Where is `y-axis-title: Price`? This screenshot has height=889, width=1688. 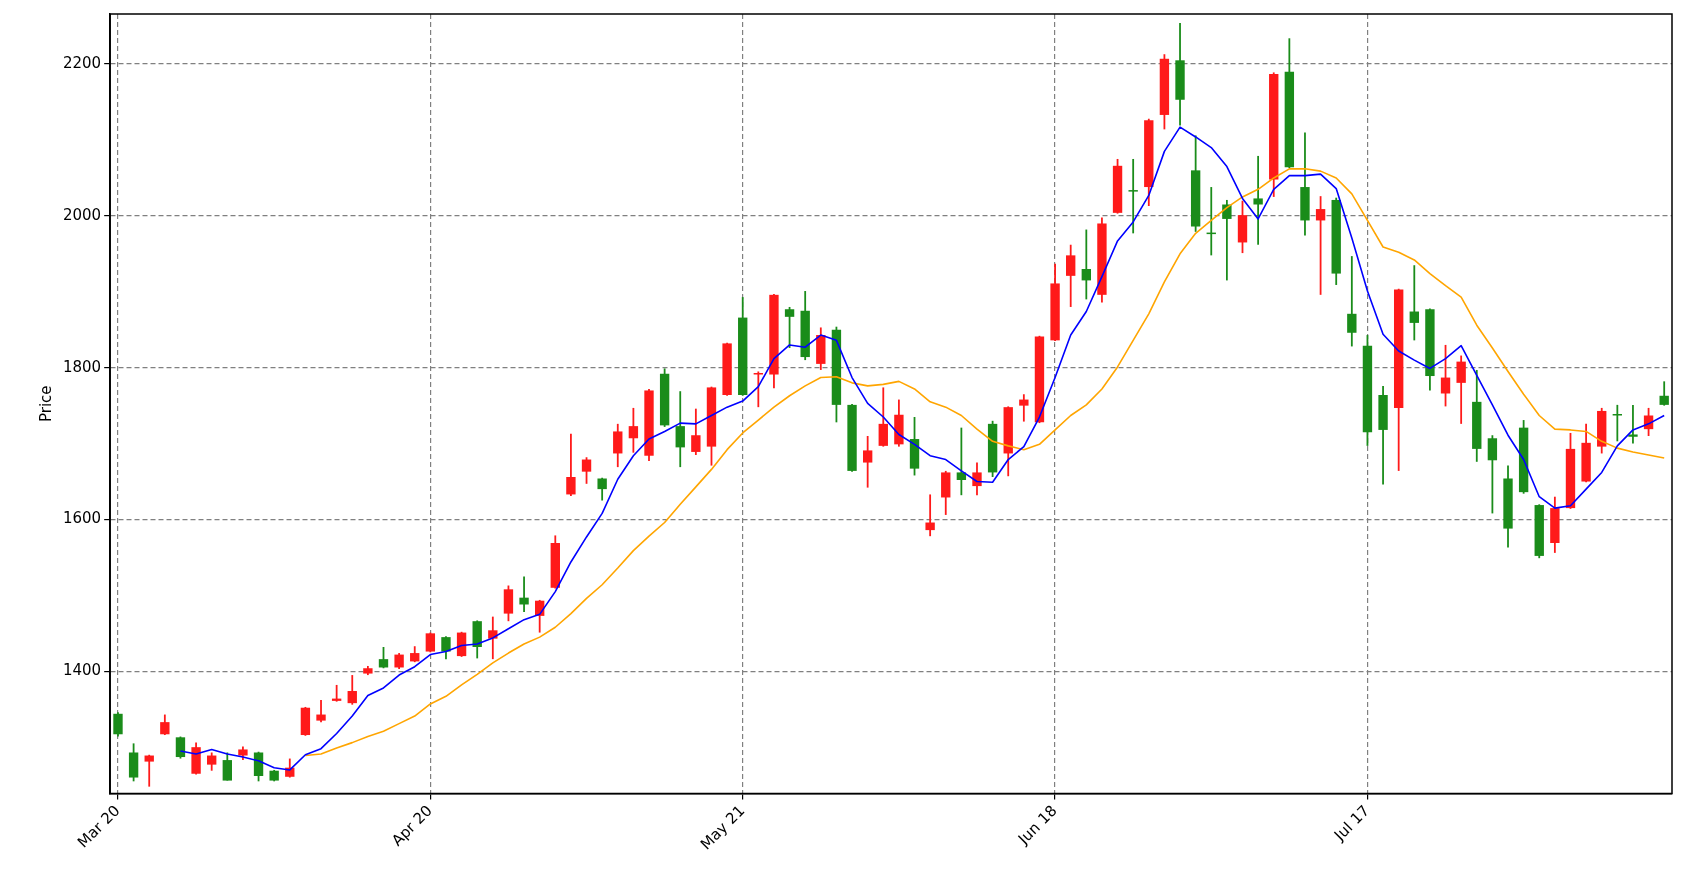 y-axis-title: Price is located at coordinates (45, 404).